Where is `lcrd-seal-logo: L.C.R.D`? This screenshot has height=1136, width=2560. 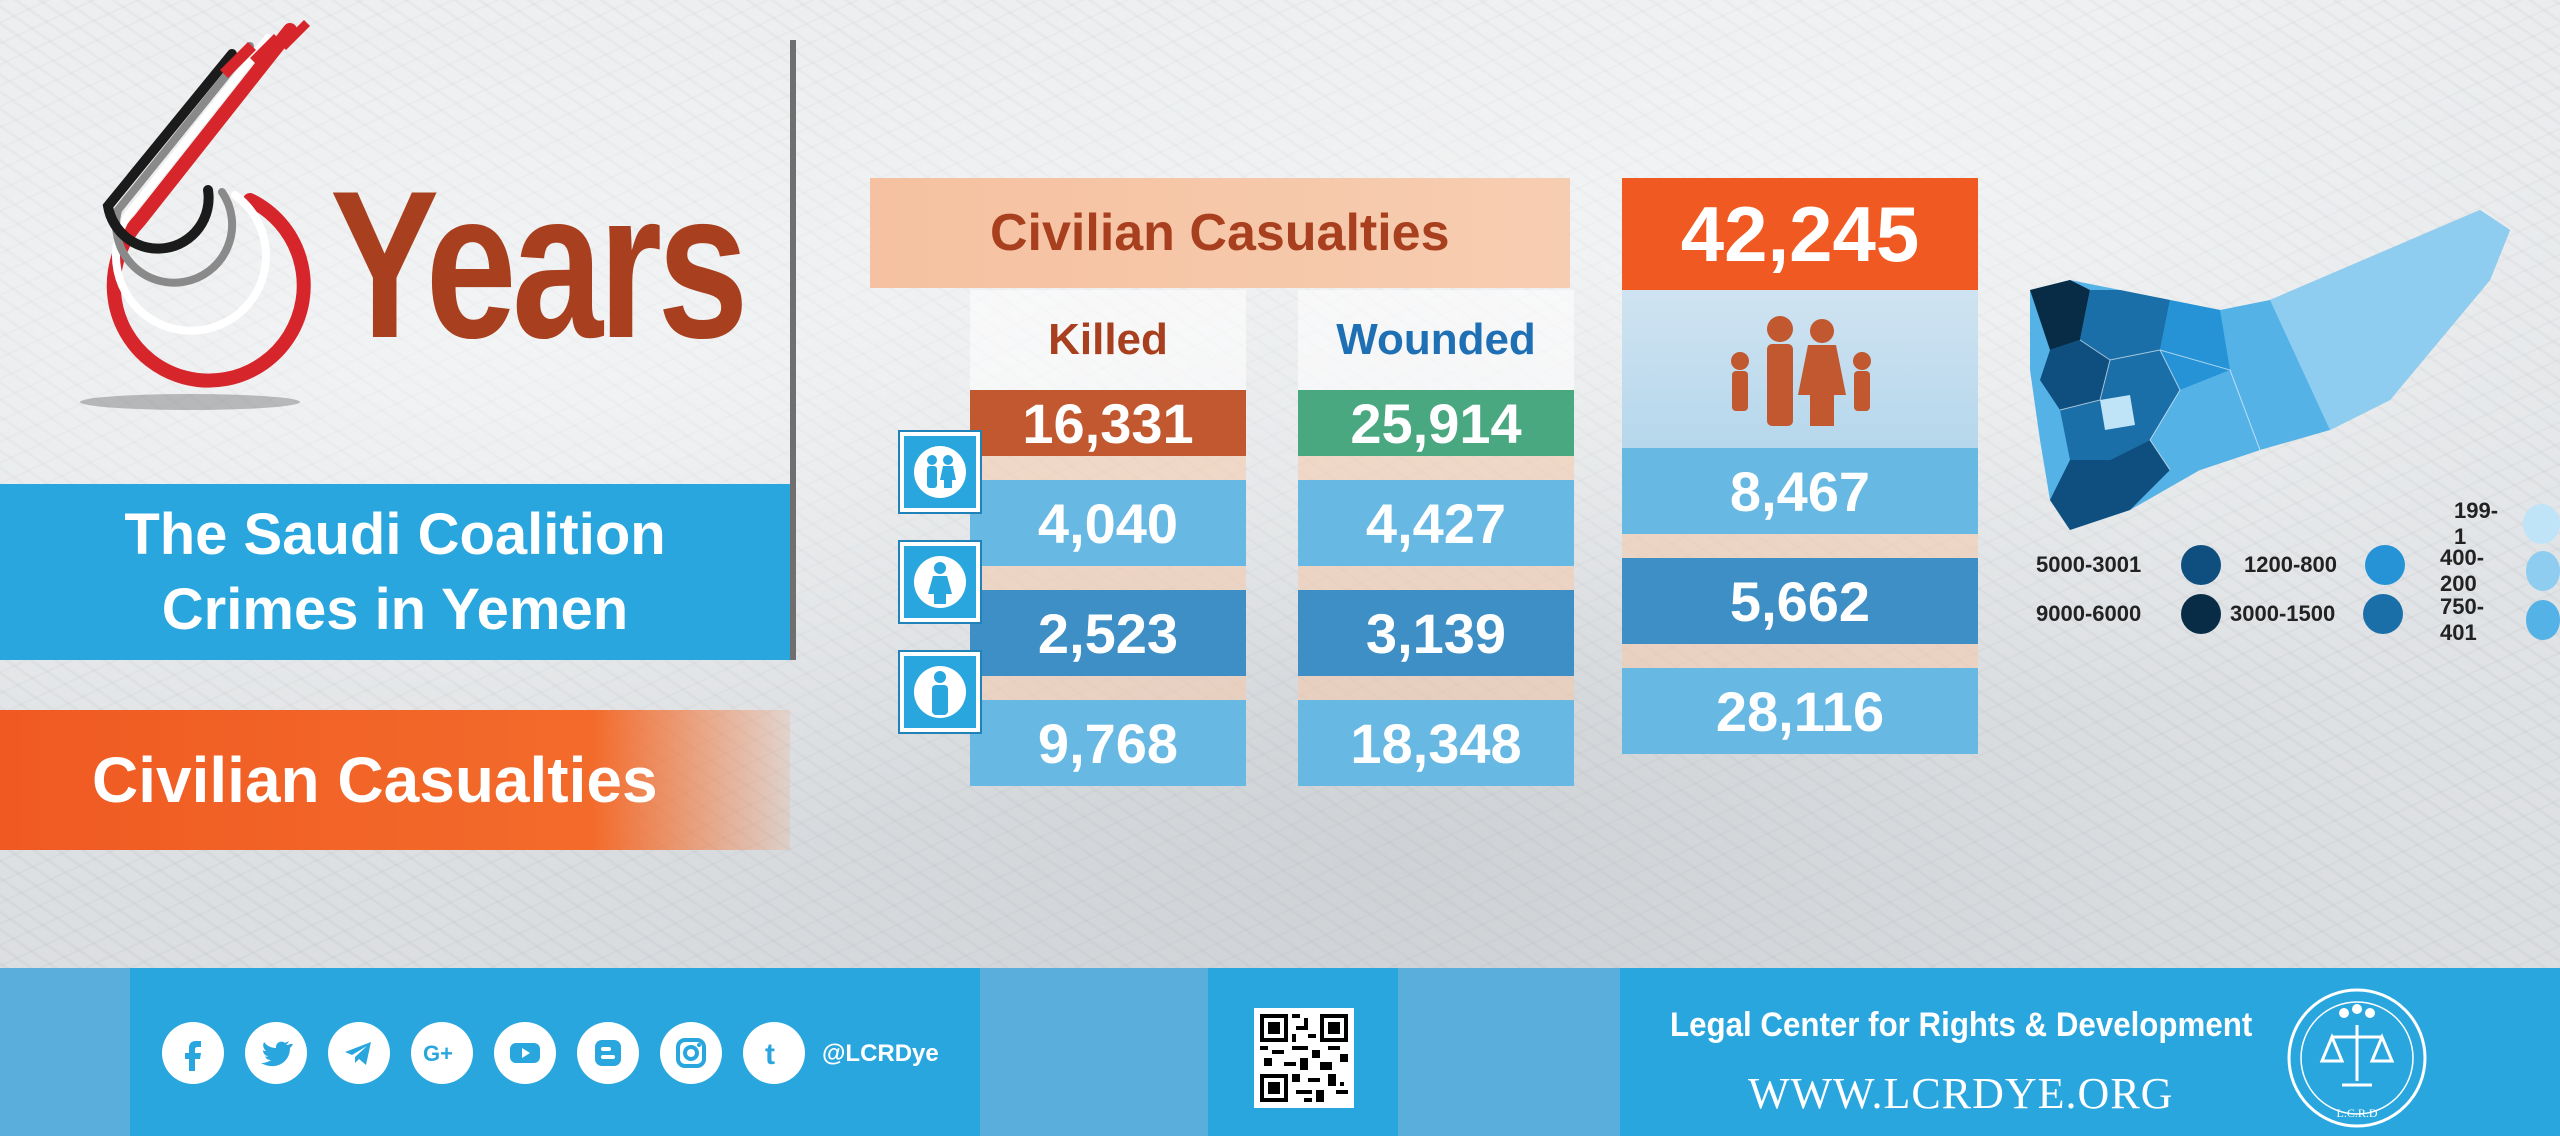 lcrd-seal-logo: L.C.R.D is located at coordinates (2357, 1058).